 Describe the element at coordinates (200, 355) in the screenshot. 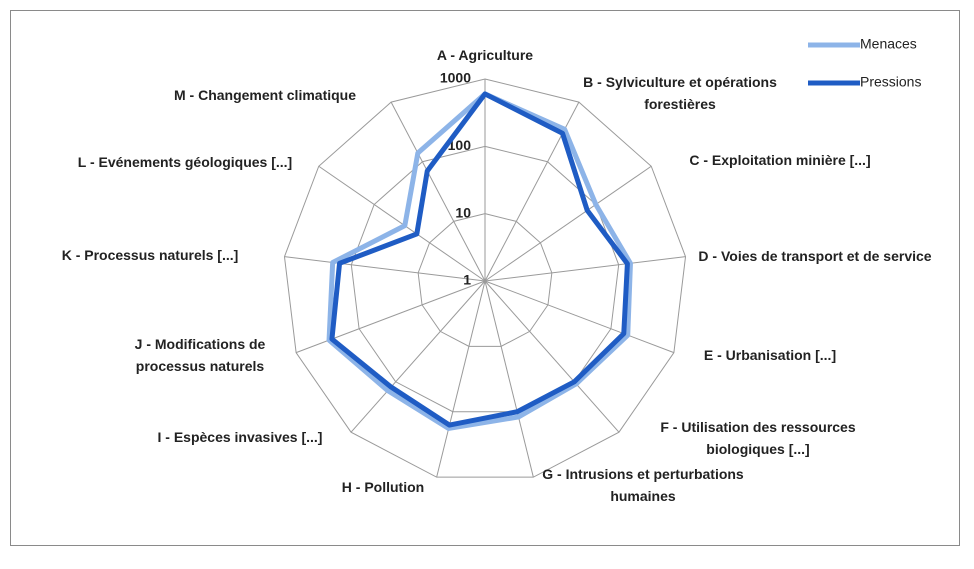

I see `category-label: J - Modifications de processus naturels` at that location.